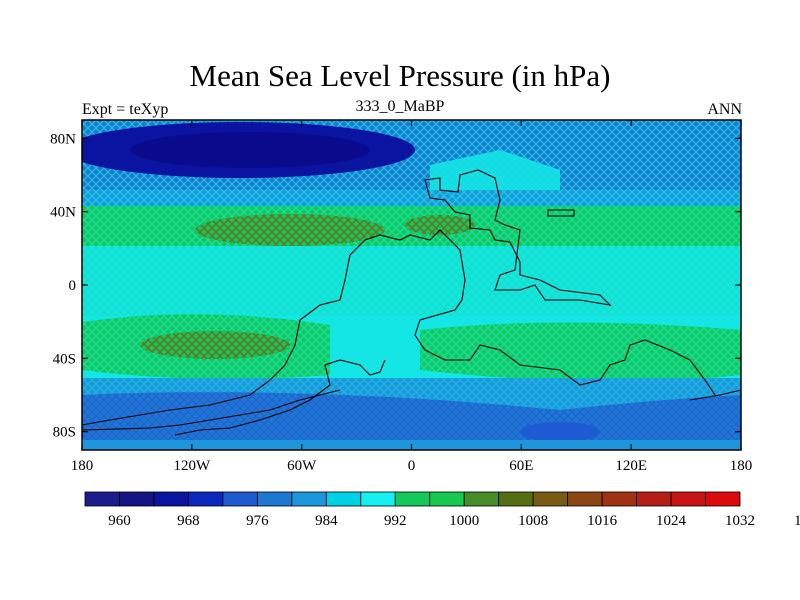 The height and width of the screenshot is (600, 800). What do you see at coordinates (411, 281) in the screenshot?
I see `equatorial-hatch` at bounding box center [411, 281].